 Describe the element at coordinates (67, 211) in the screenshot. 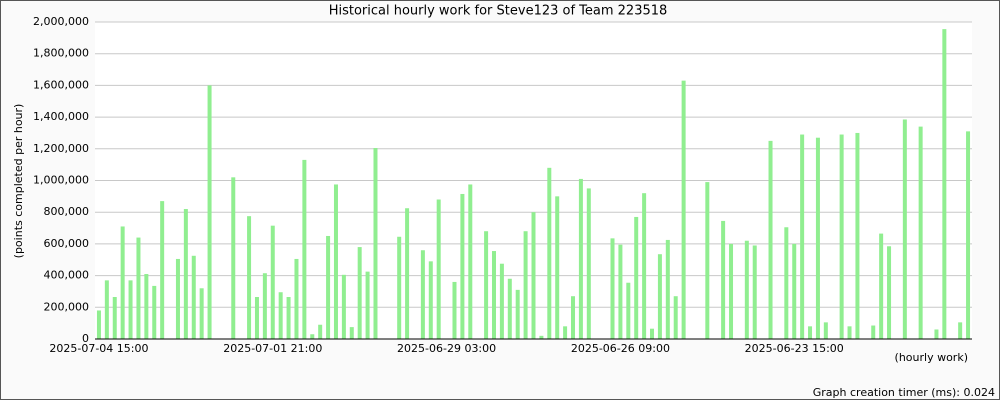

I see `y-tick-label: 800,000` at that location.